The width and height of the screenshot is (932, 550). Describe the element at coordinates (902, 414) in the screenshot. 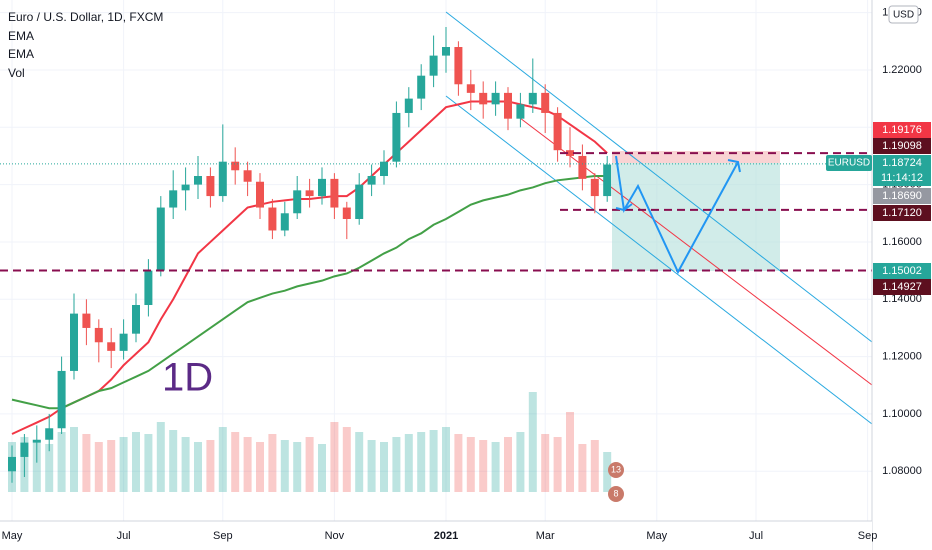

I see `y-tick-label: 1.10000` at that location.